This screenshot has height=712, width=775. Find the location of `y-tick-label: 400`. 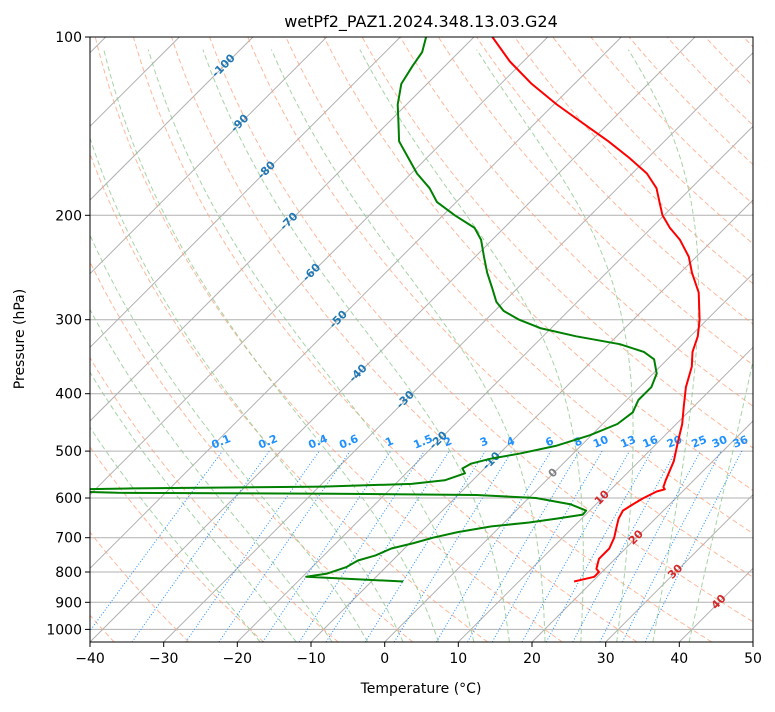

y-tick-label: 400 is located at coordinates (68, 395).